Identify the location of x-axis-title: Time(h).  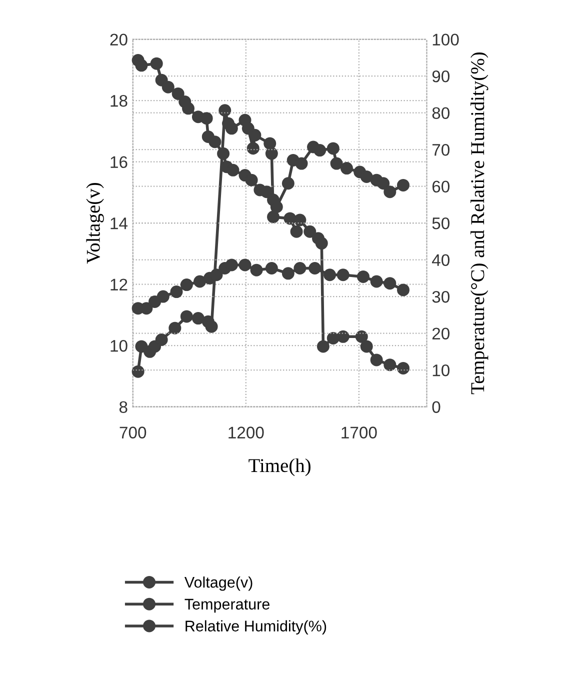
(279, 467).